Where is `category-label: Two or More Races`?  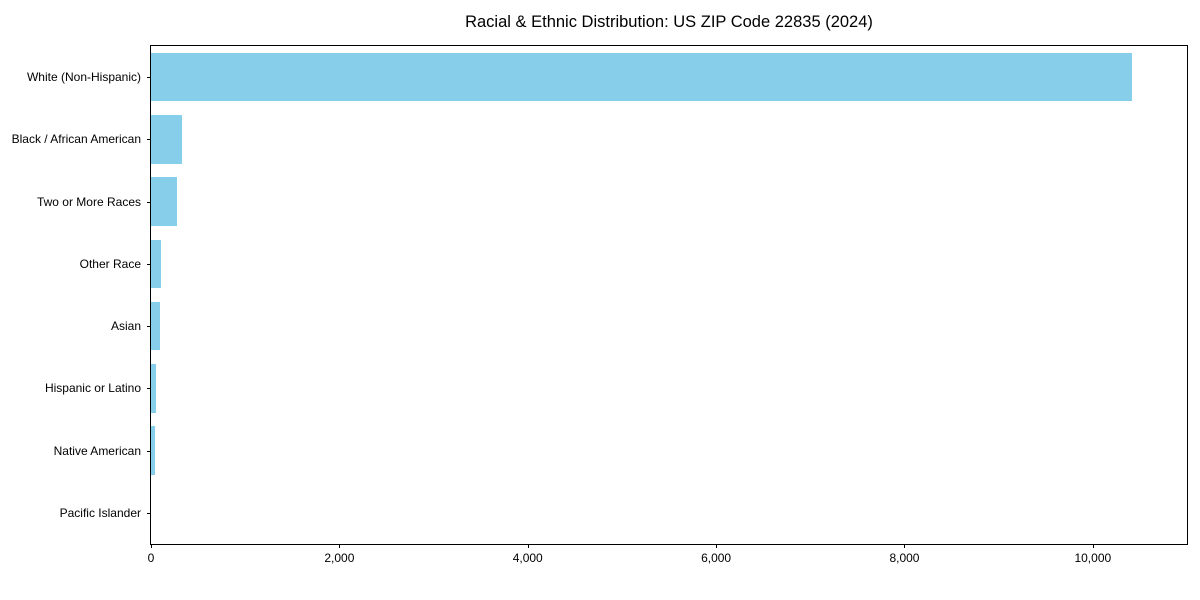
category-label: Two or More Races is located at coordinates (88, 201).